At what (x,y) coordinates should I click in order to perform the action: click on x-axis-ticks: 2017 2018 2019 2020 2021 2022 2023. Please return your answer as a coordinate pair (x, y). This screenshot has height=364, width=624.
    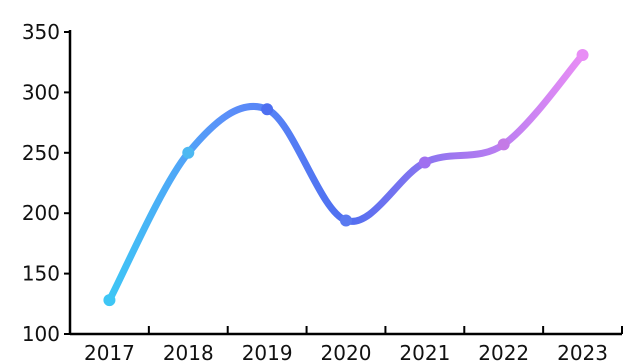
    Looking at the image, I should click on (353, 345).